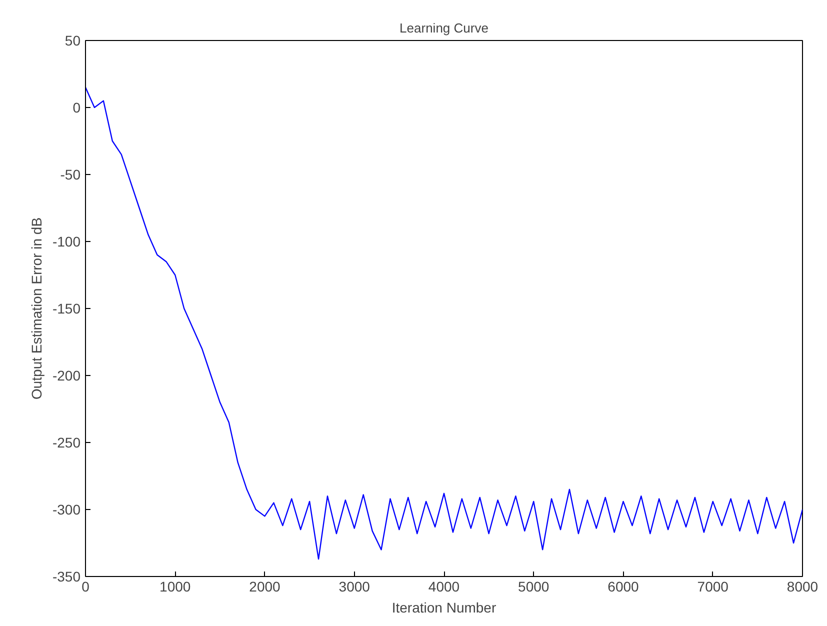 This screenshot has height=626, width=827. What do you see at coordinates (444, 586) in the screenshot?
I see `x-tick-label: 4000` at bounding box center [444, 586].